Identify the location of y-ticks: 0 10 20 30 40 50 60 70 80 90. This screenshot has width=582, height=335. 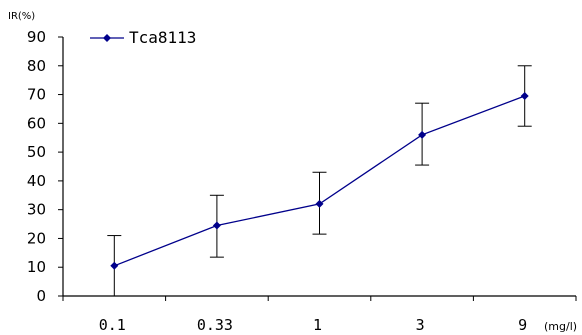
(45, 166).